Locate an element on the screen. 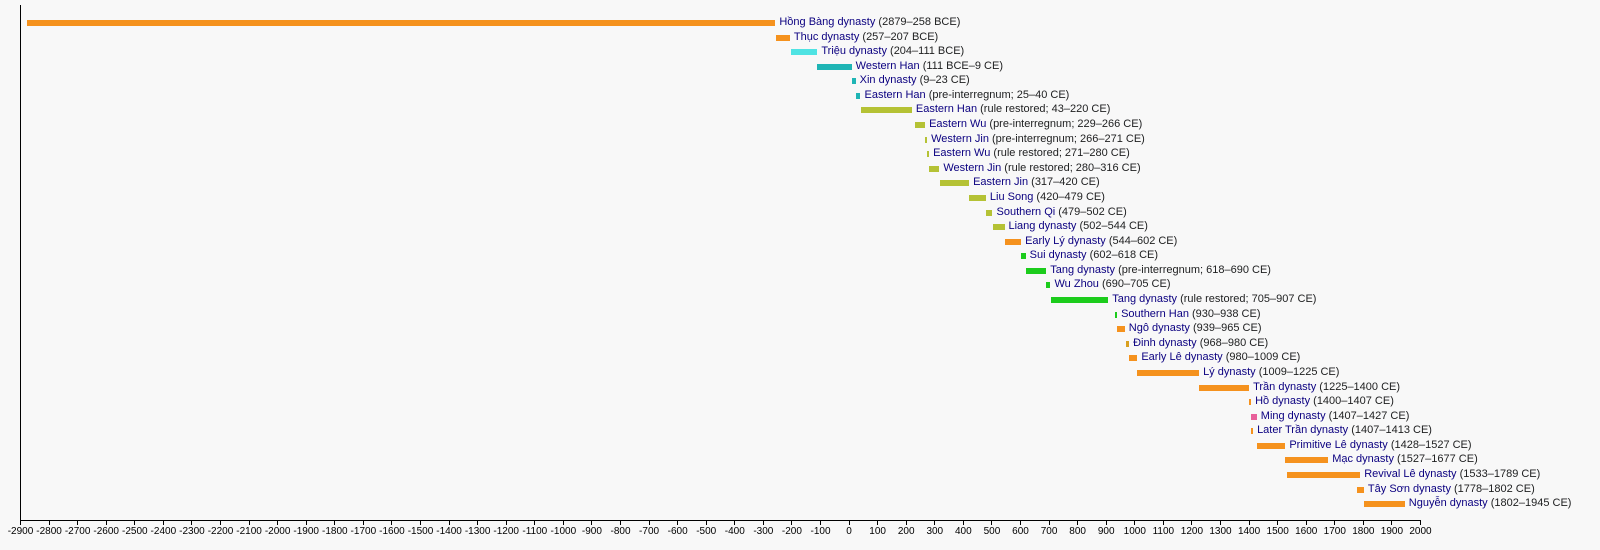  dynasty-link: Southern Qi is located at coordinates (1026, 211).